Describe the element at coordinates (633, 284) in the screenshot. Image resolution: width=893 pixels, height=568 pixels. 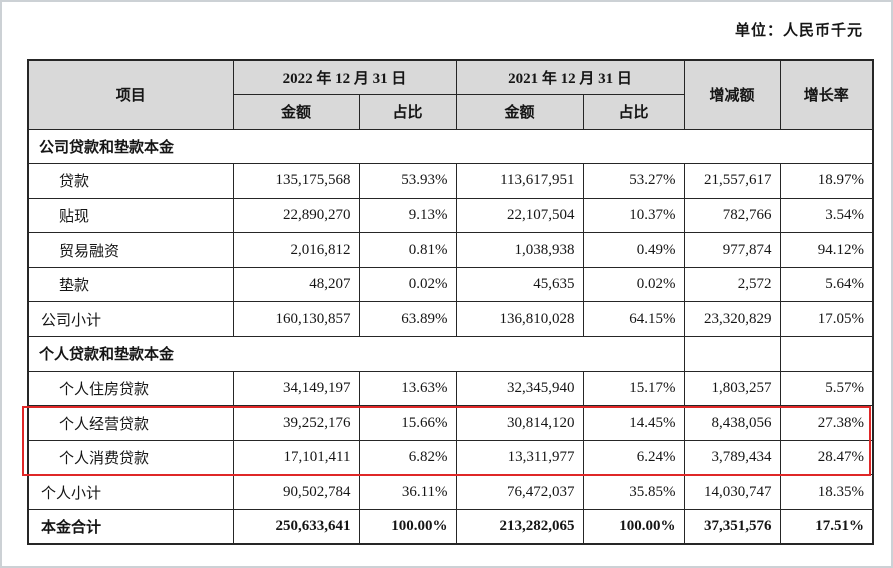
I see `cell-ratio-2021: 0.02%` at that location.